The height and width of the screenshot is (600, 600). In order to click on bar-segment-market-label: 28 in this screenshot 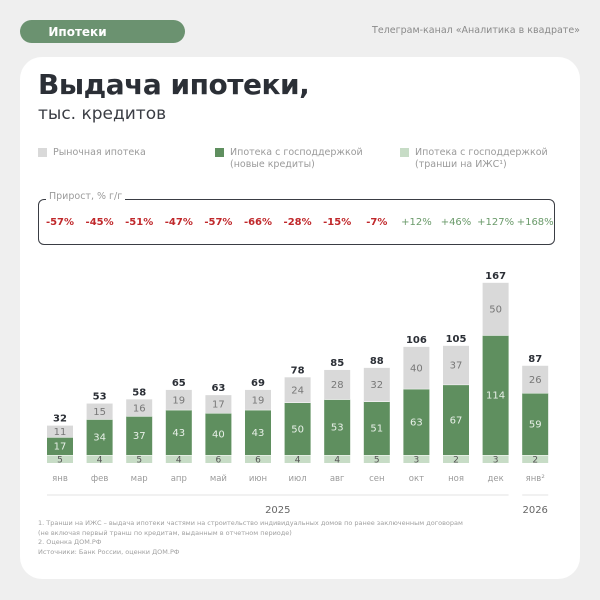, I will do `click(337, 385)`.